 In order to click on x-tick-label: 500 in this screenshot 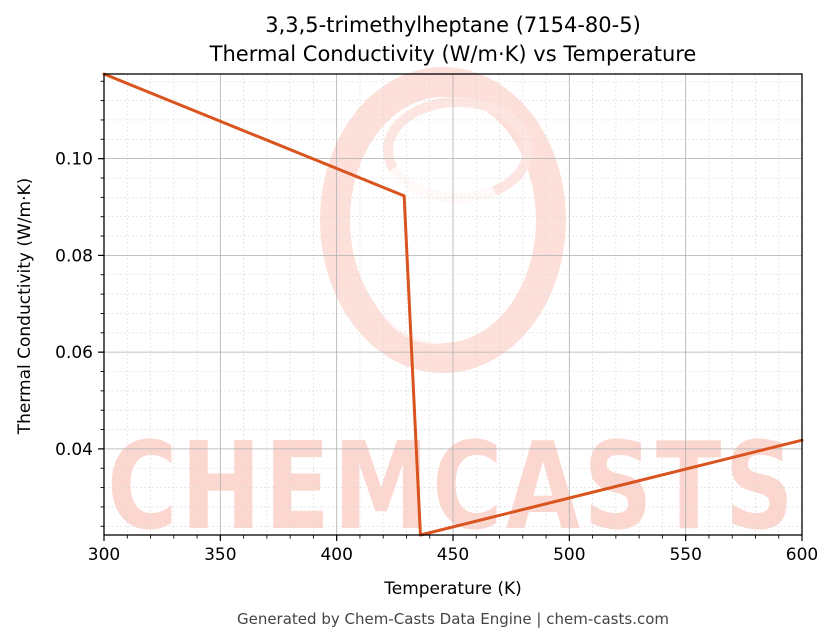, I will do `click(569, 555)`.